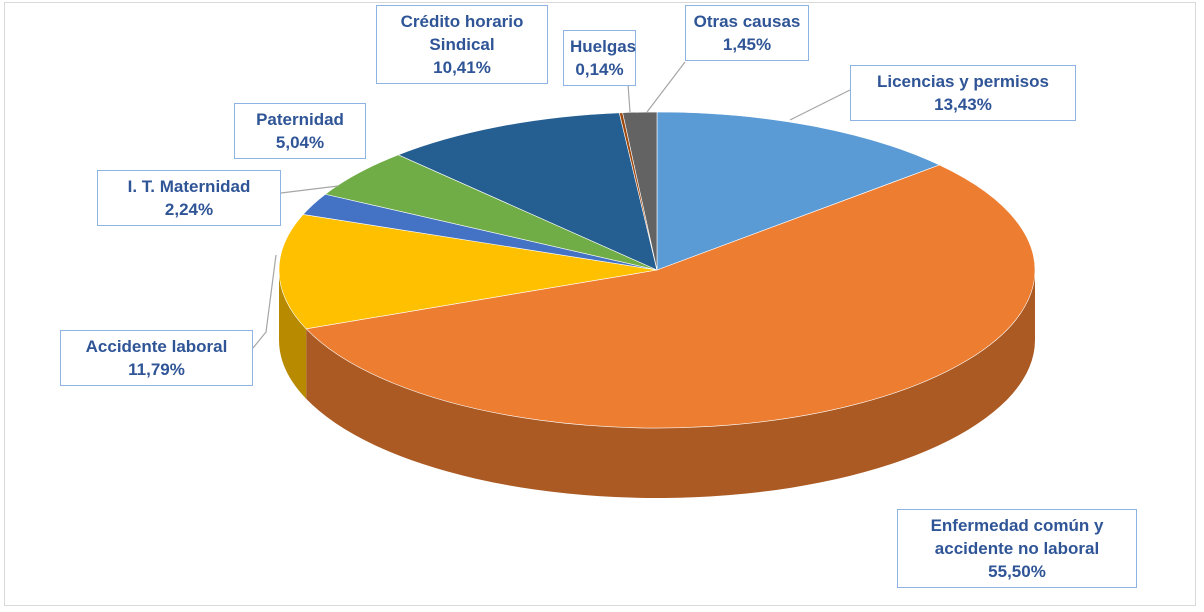  I want to click on slice-side, so click(293, 334).